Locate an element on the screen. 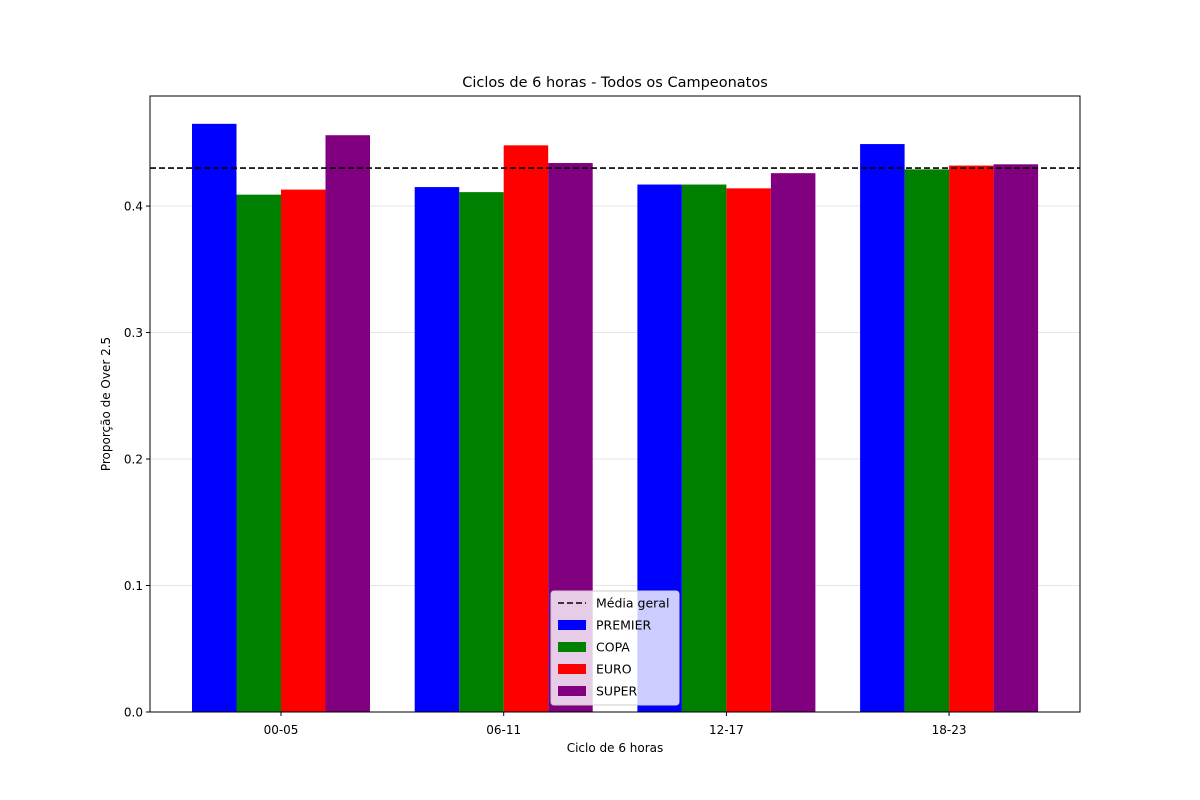 This screenshot has width=1200, height=800. y-axis: 0.0 0.1 0.2 0.3 0.4 is located at coordinates (137, 460).